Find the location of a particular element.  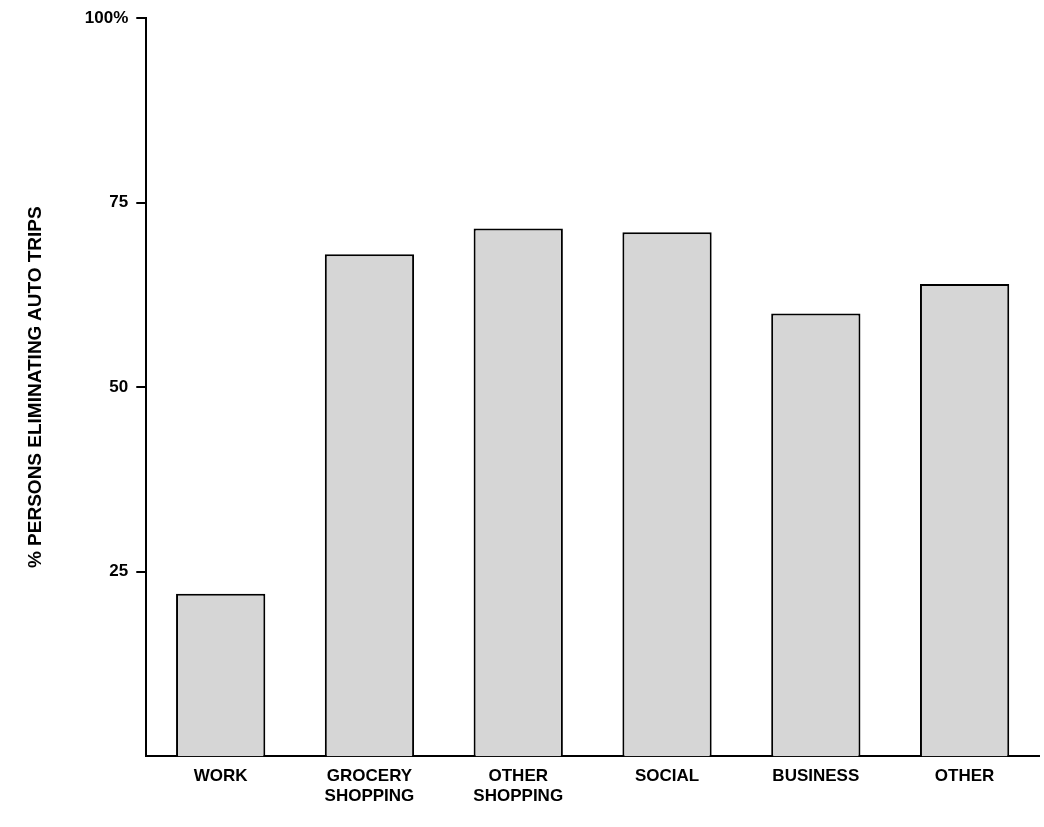

x-tick-label: WORK is located at coordinates (221, 776).